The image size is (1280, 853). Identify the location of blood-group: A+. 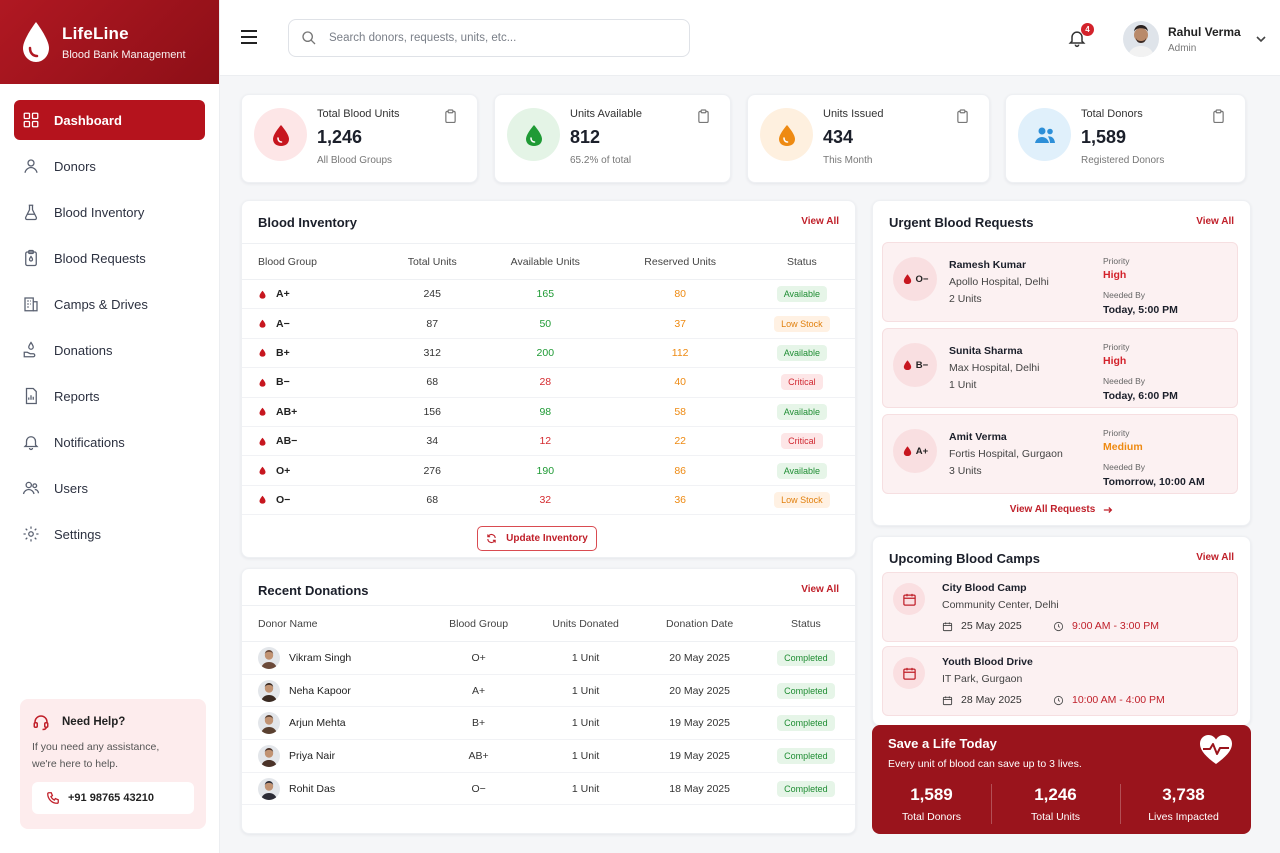
(283, 294).